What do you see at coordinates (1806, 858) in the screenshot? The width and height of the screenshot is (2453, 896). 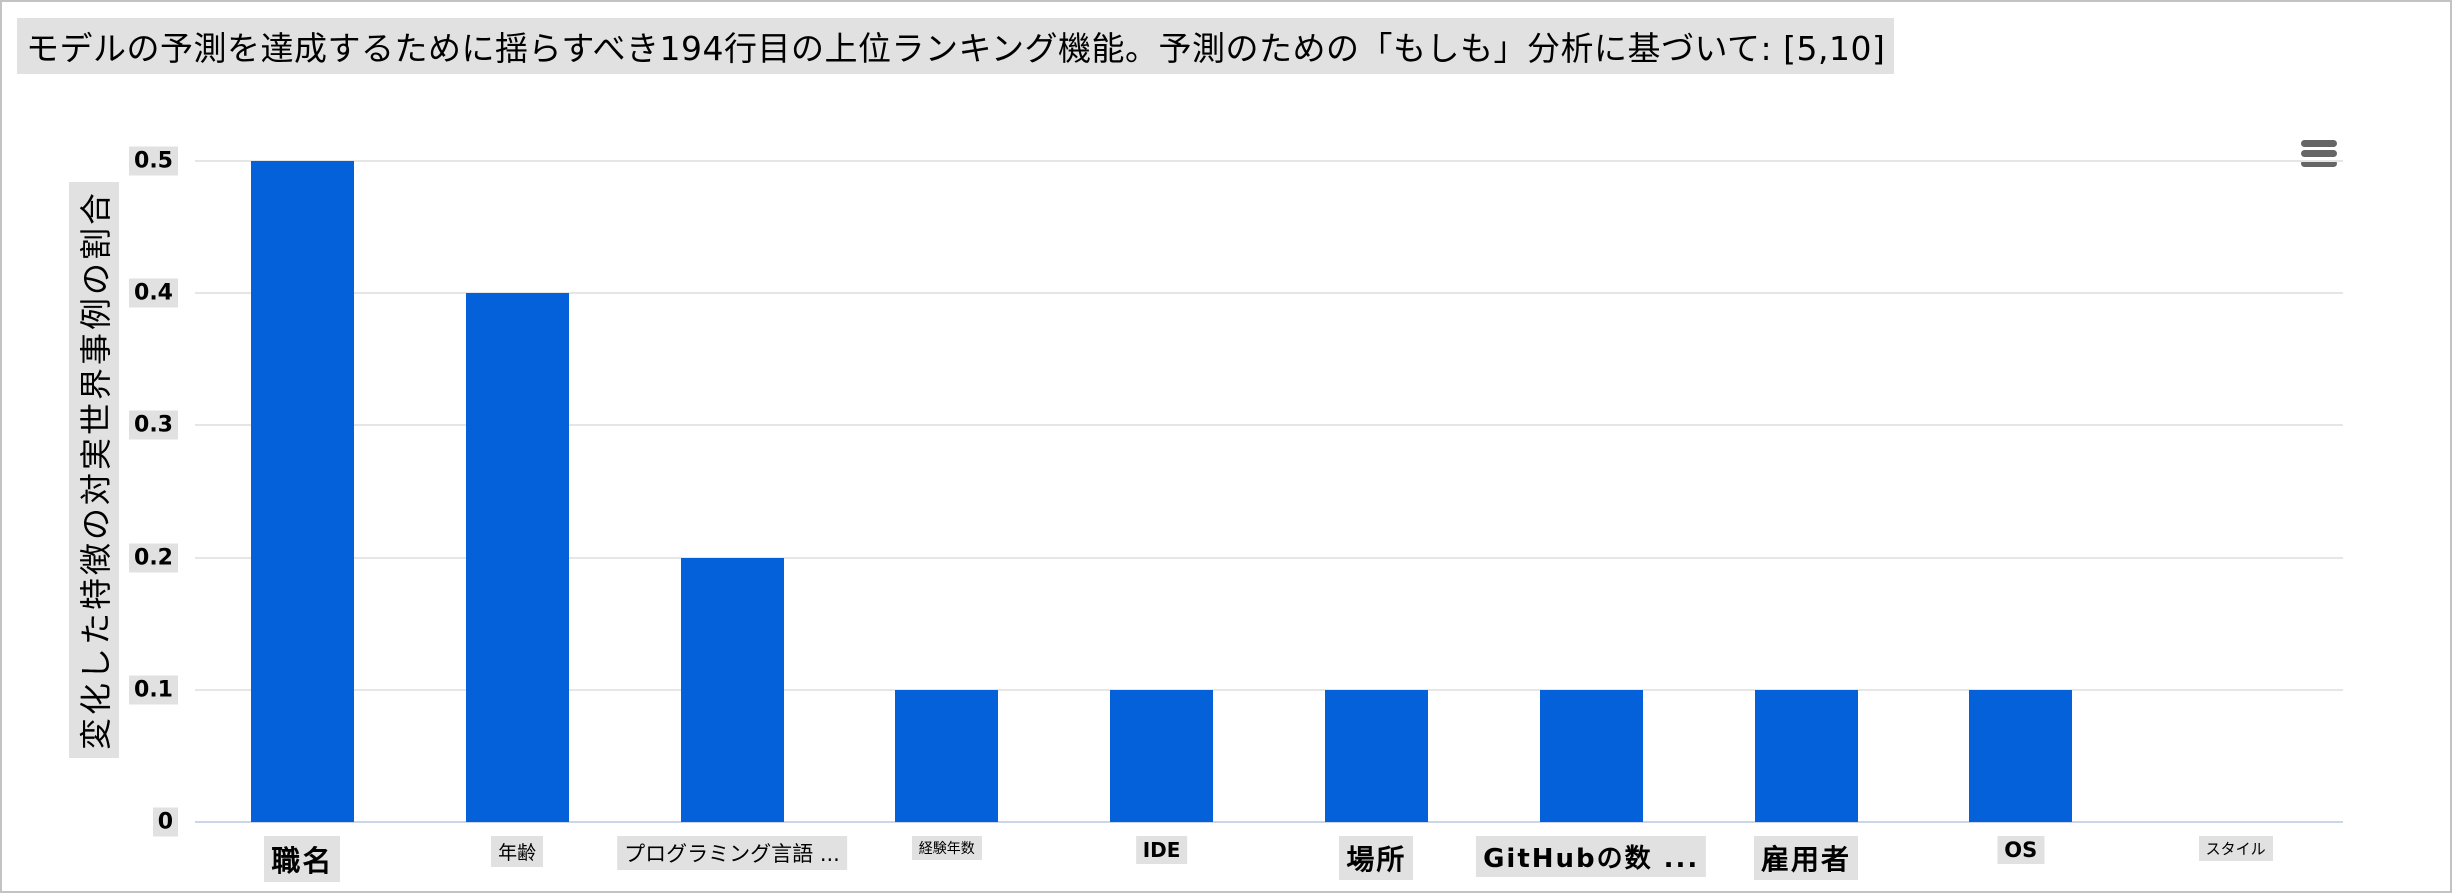 I see `x-axis-category-label: 雇用者` at bounding box center [1806, 858].